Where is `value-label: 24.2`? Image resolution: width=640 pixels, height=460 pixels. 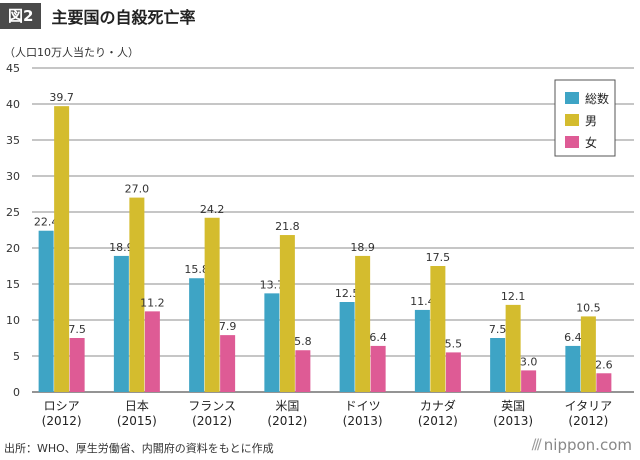
value-label: 24.2 is located at coordinates (212, 209).